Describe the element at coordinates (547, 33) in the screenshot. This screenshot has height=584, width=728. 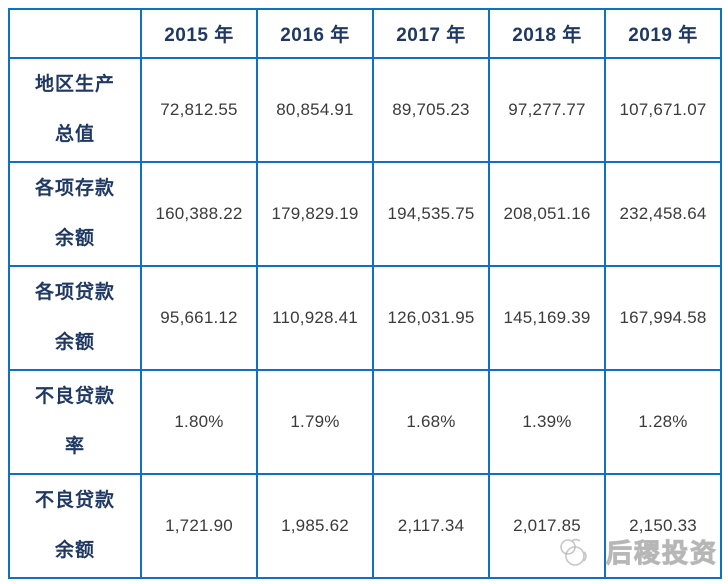
I see `year-header-2018: 2018 年` at that location.